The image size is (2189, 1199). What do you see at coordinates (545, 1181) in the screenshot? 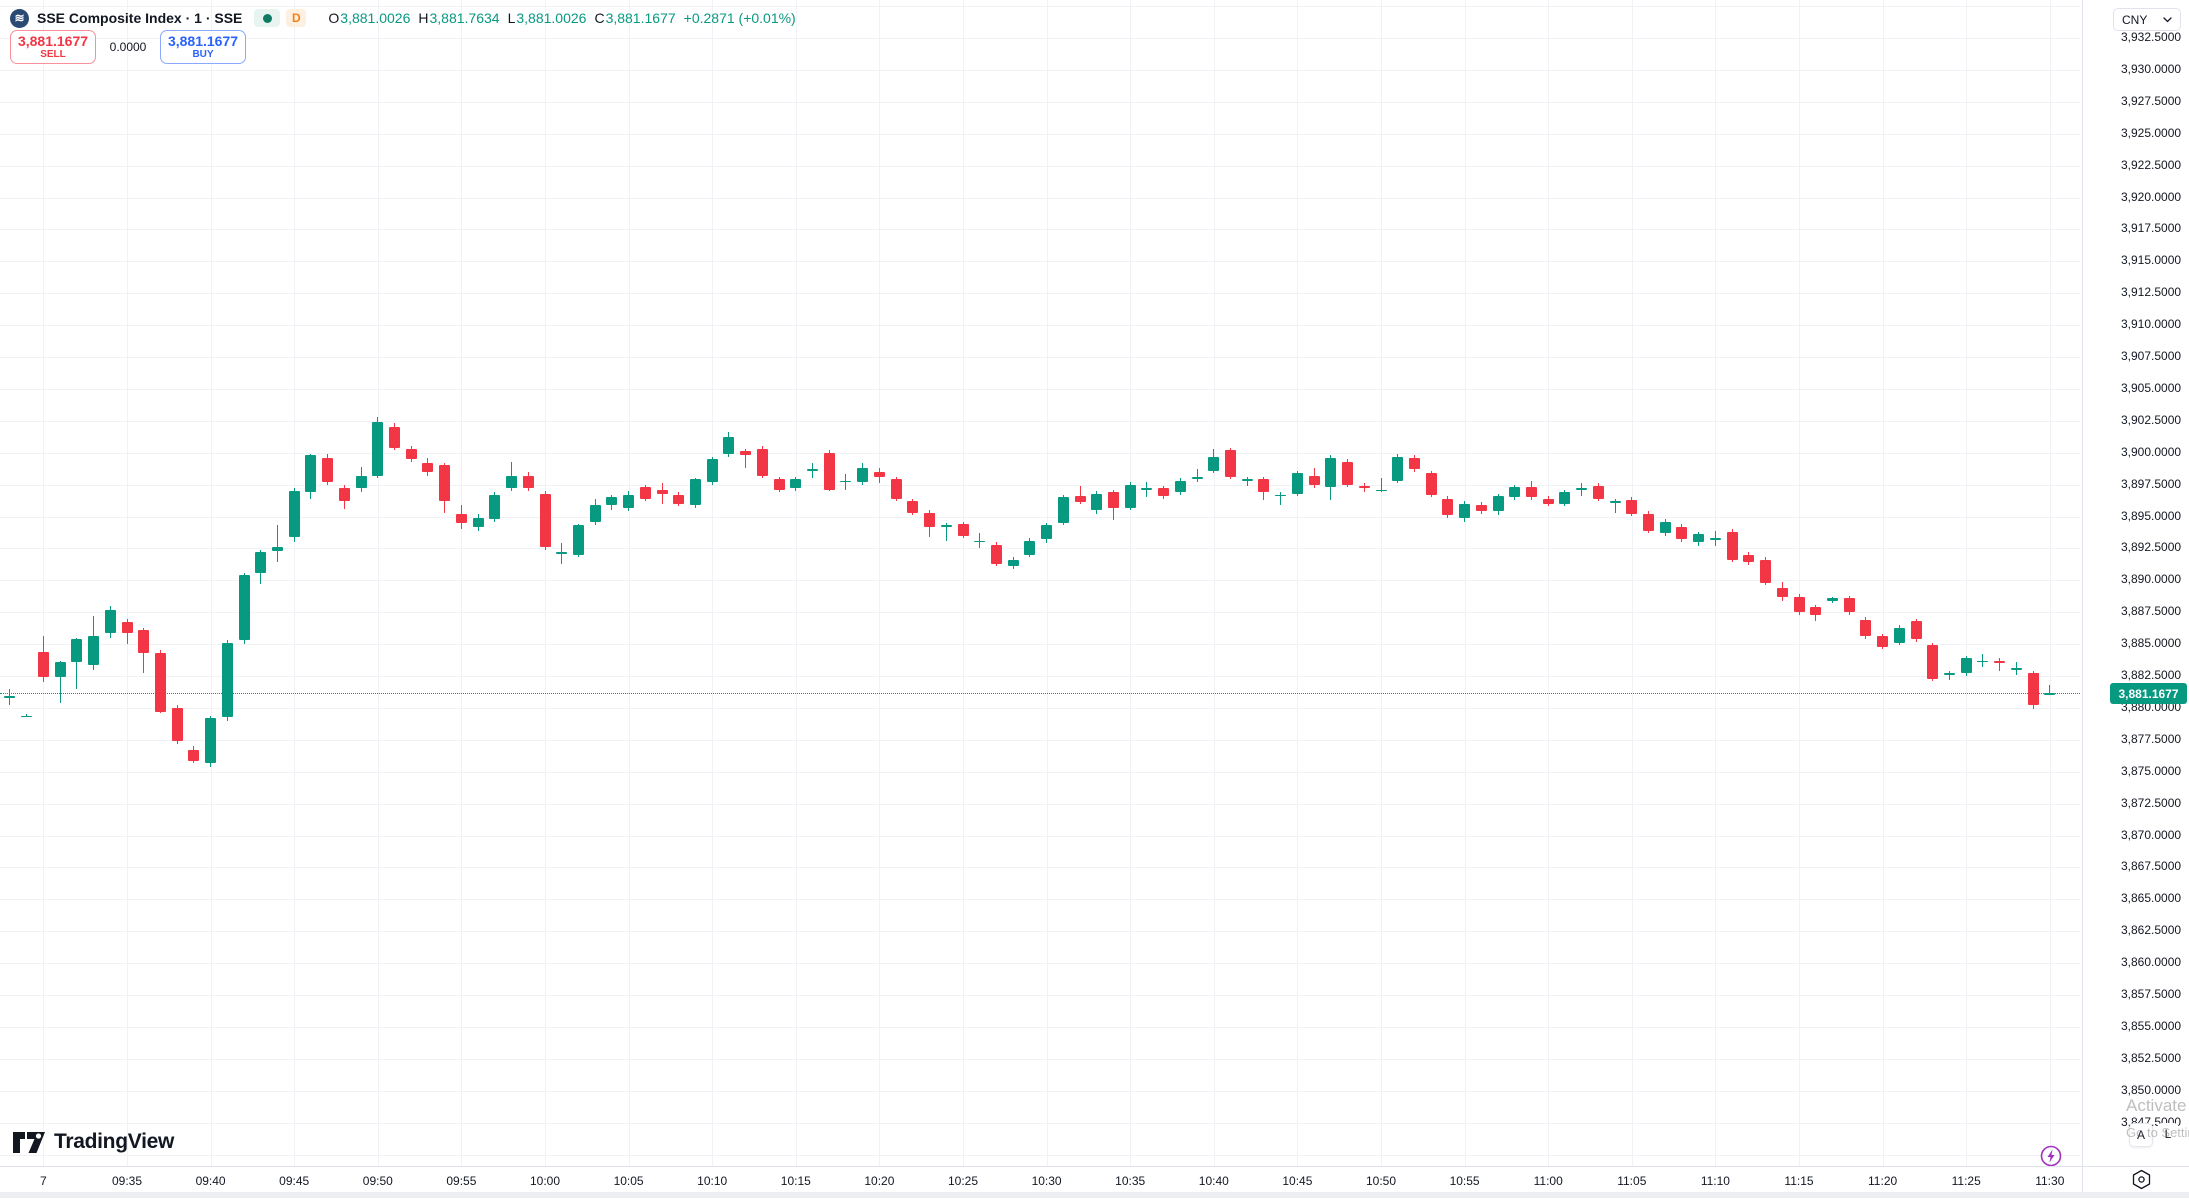
I see `time-axis-label: 10:00` at bounding box center [545, 1181].